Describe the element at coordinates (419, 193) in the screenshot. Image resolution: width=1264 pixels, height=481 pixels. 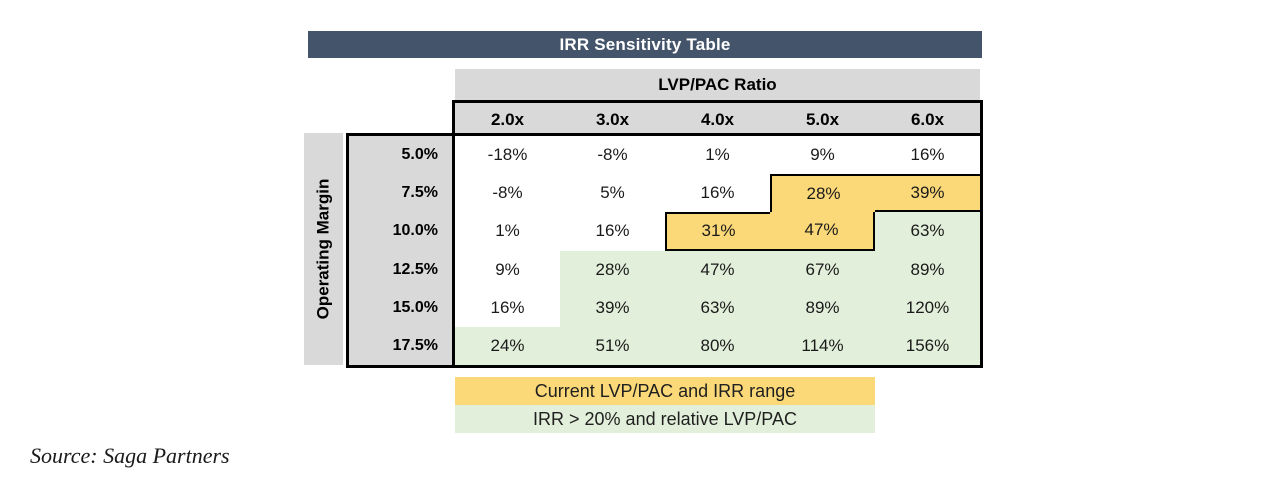
I see `y-tick: 7.5%` at that location.